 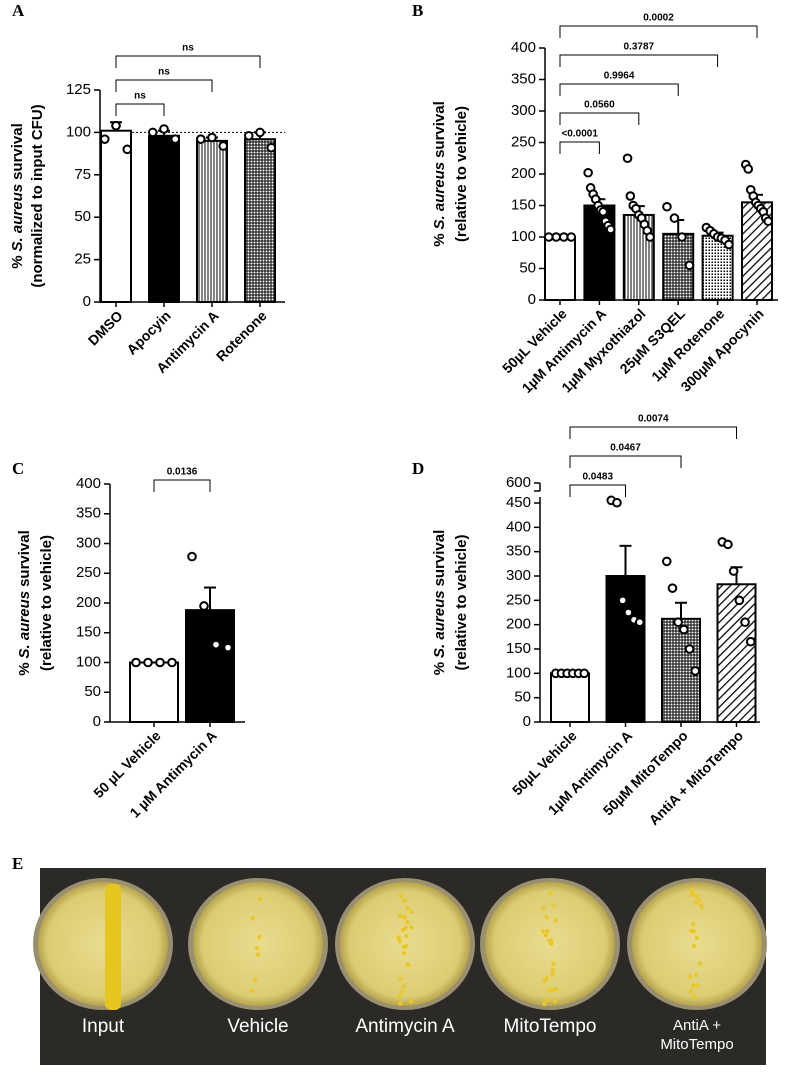 What do you see at coordinates (82, 174) in the screenshot?
I see `y-tick-label: 75` at bounding box center [82, 174].